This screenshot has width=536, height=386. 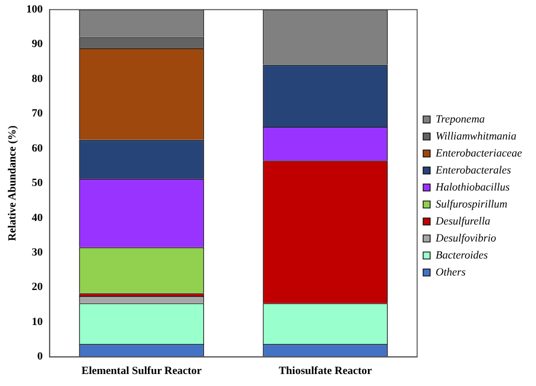 I want to click on legend-label: Bacteroides, so click(x=462, y=255).